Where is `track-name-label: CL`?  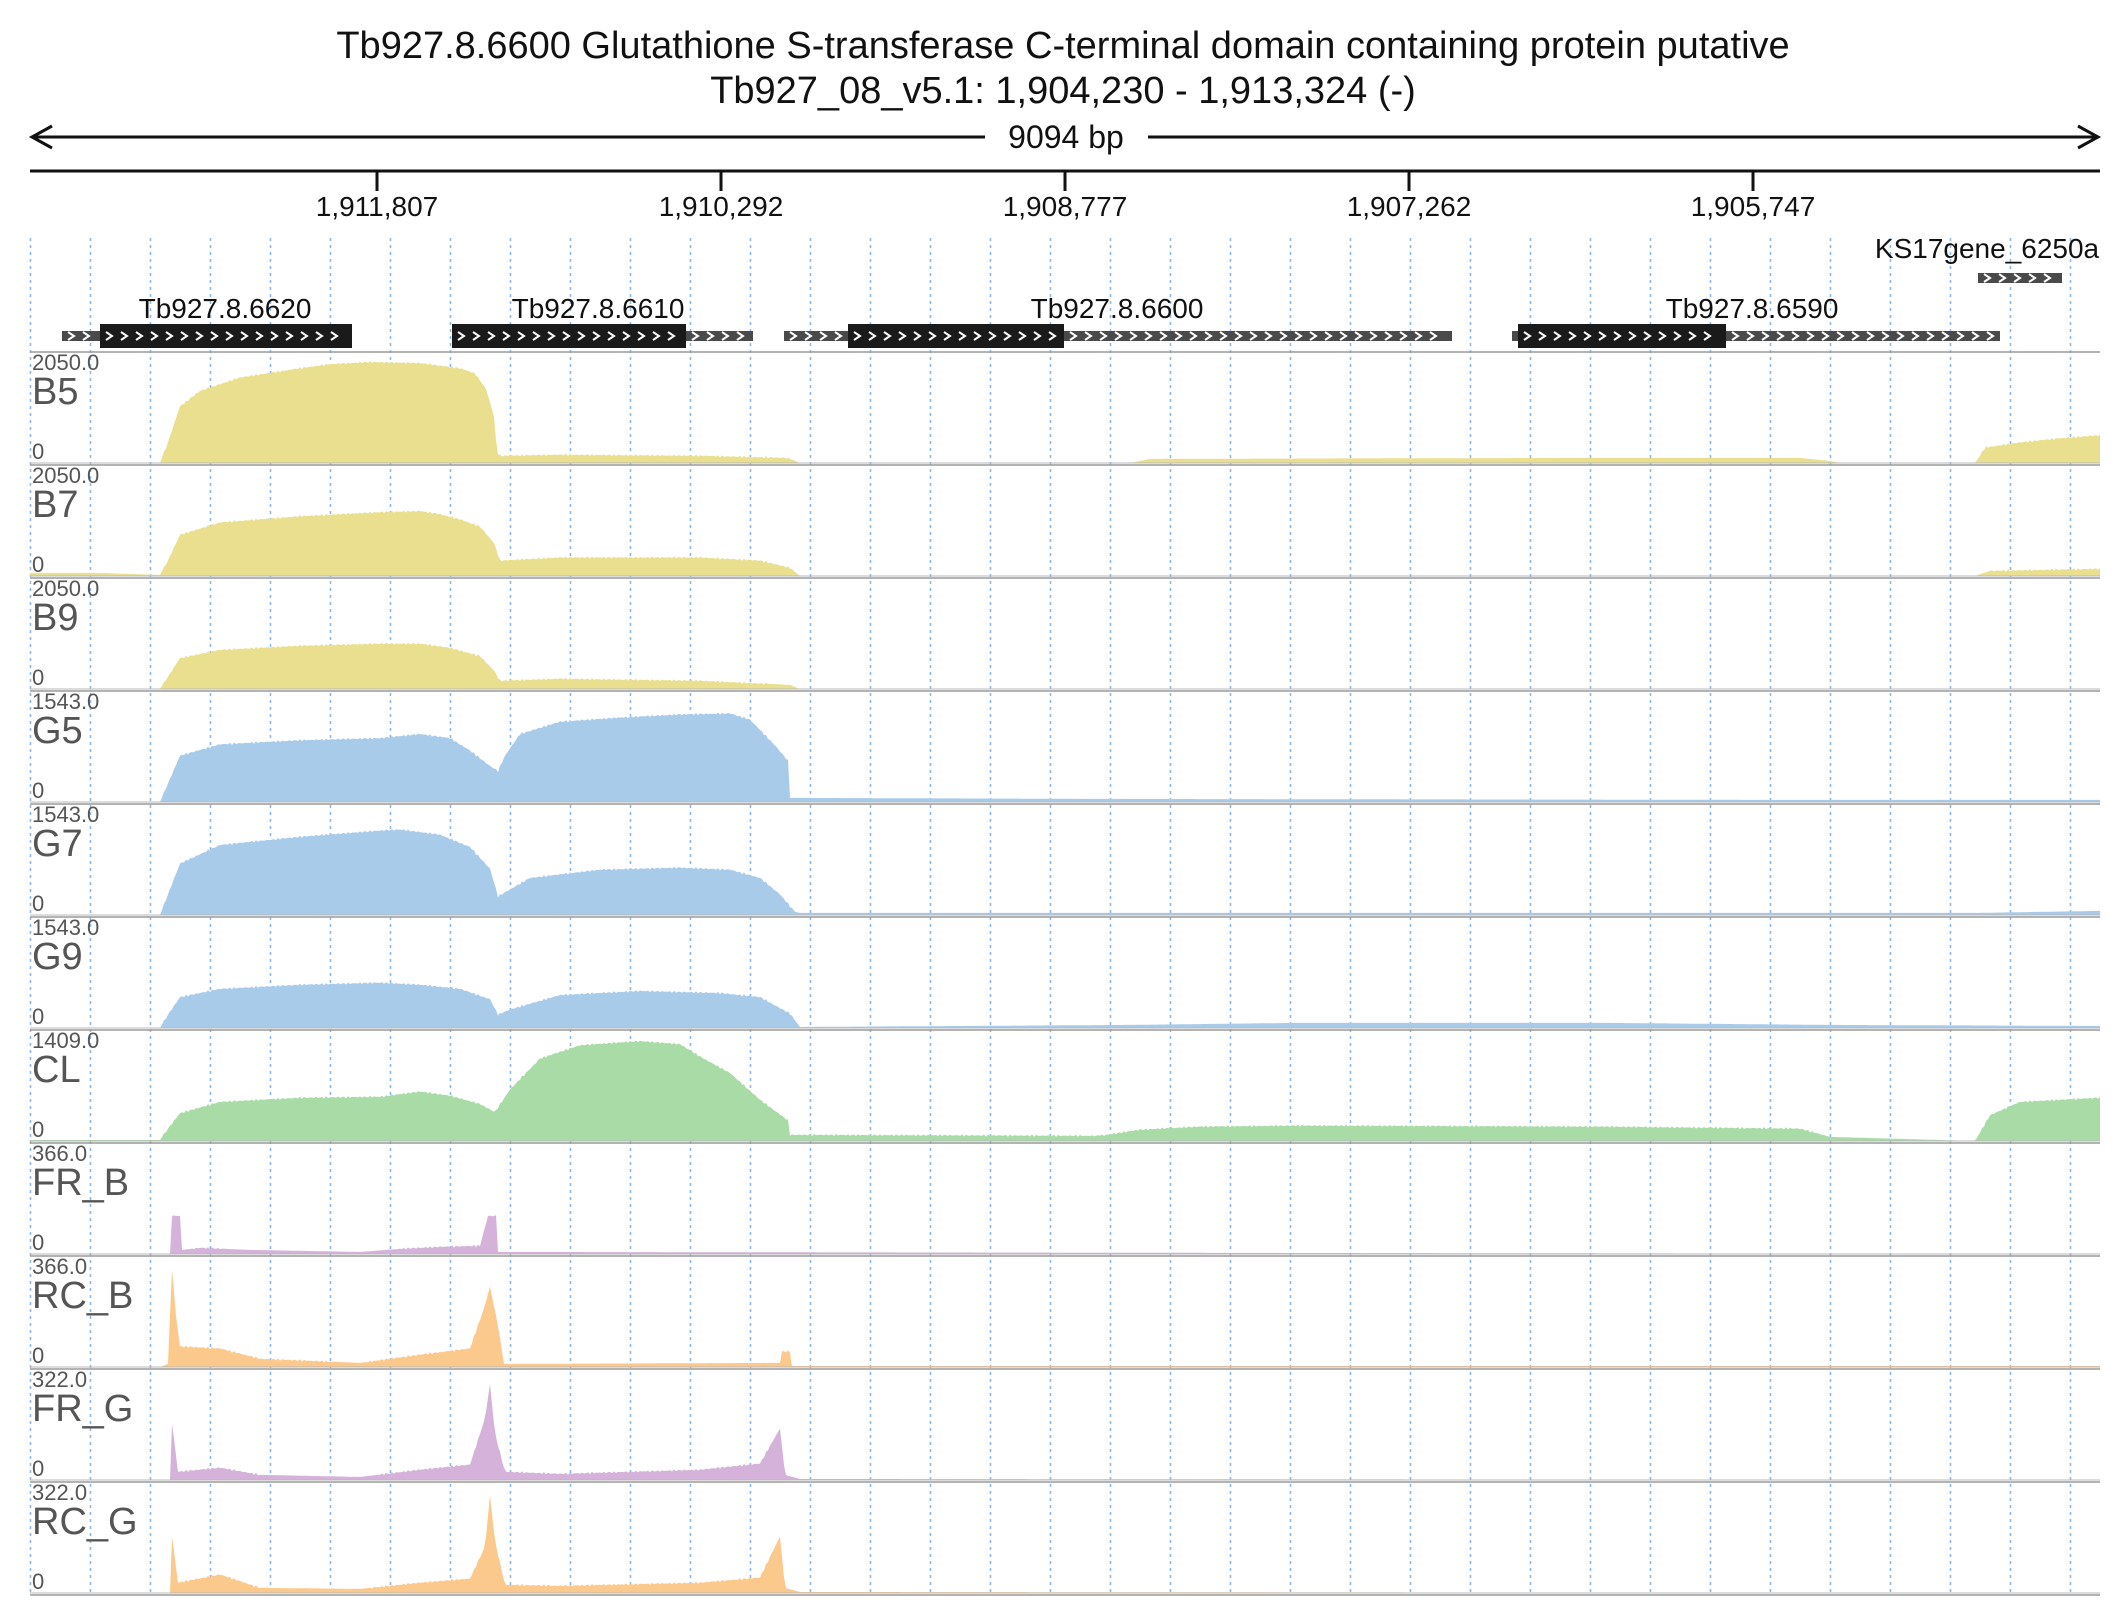 track-name-label: CL is located at coordinates (56, 1070).